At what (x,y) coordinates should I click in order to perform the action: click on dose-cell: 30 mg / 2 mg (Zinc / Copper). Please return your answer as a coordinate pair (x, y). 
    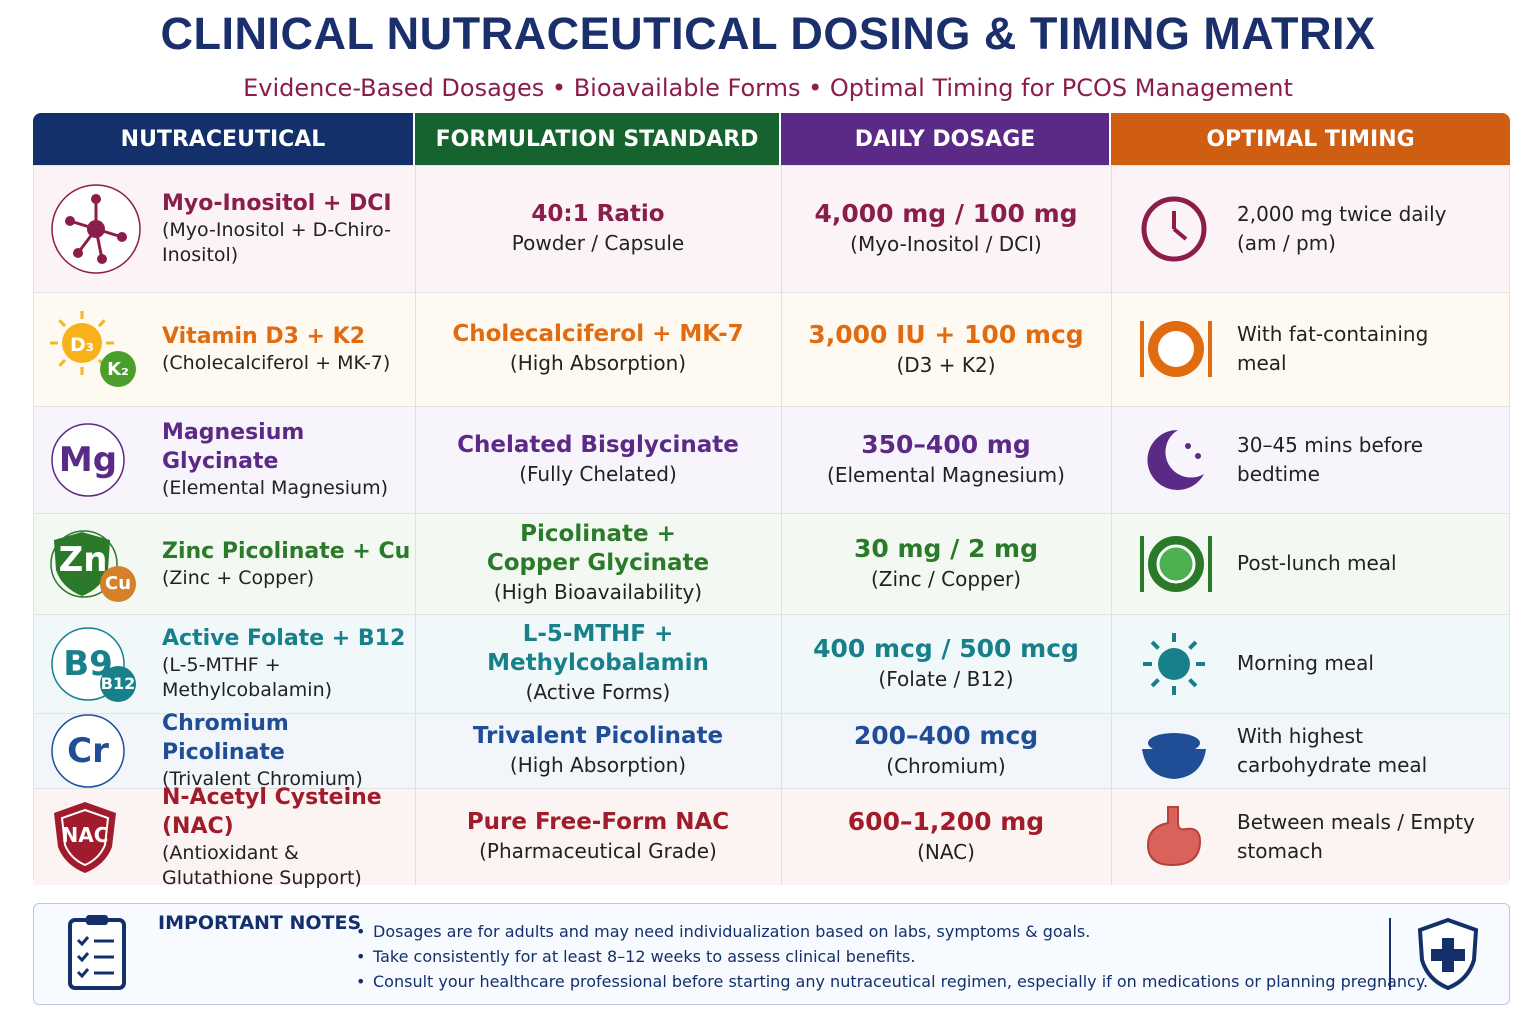
    Looking at the image, I should click on (946, 563).